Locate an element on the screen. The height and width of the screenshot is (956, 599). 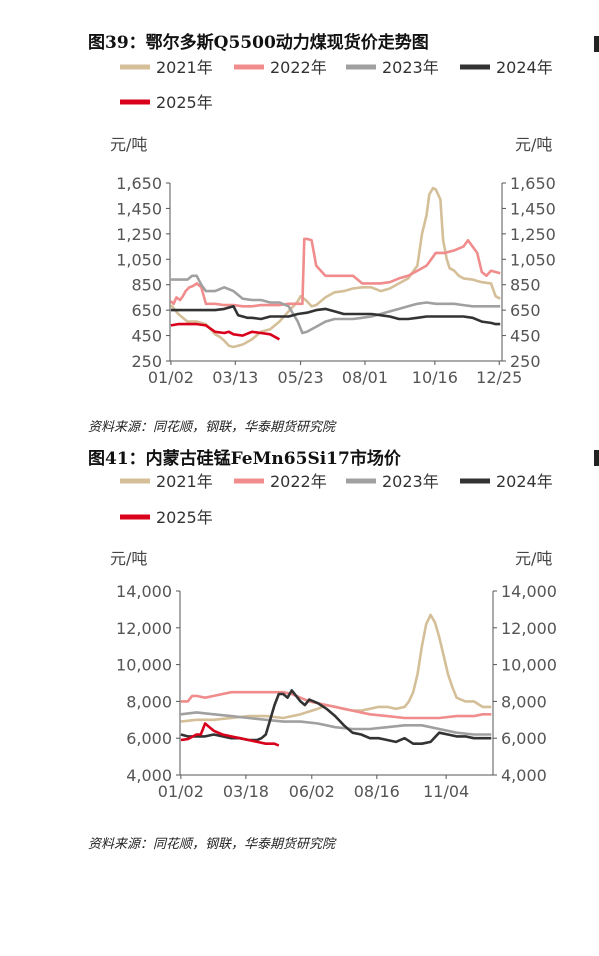
chart2-legend-0: 2021年 is located at coordinates (166, 481).